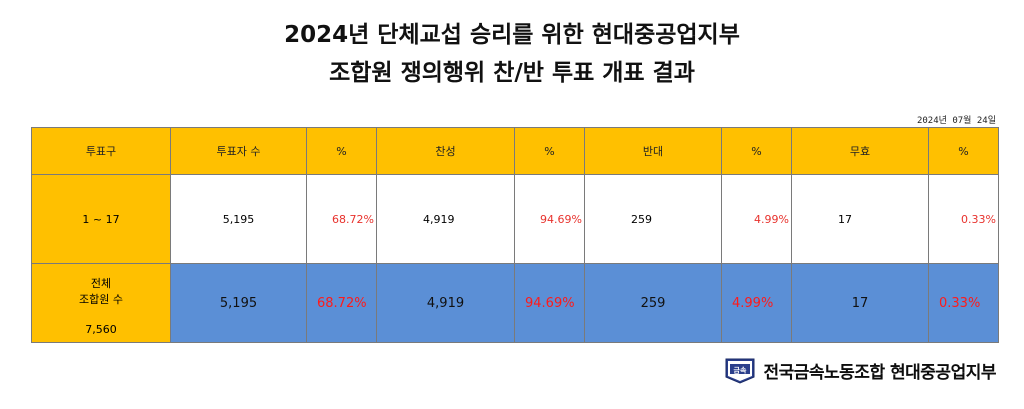 The width and height of the screenshot is (1024, 409). I want to click on cell-total-voters-pct: 68.72%, so click(341, 303).